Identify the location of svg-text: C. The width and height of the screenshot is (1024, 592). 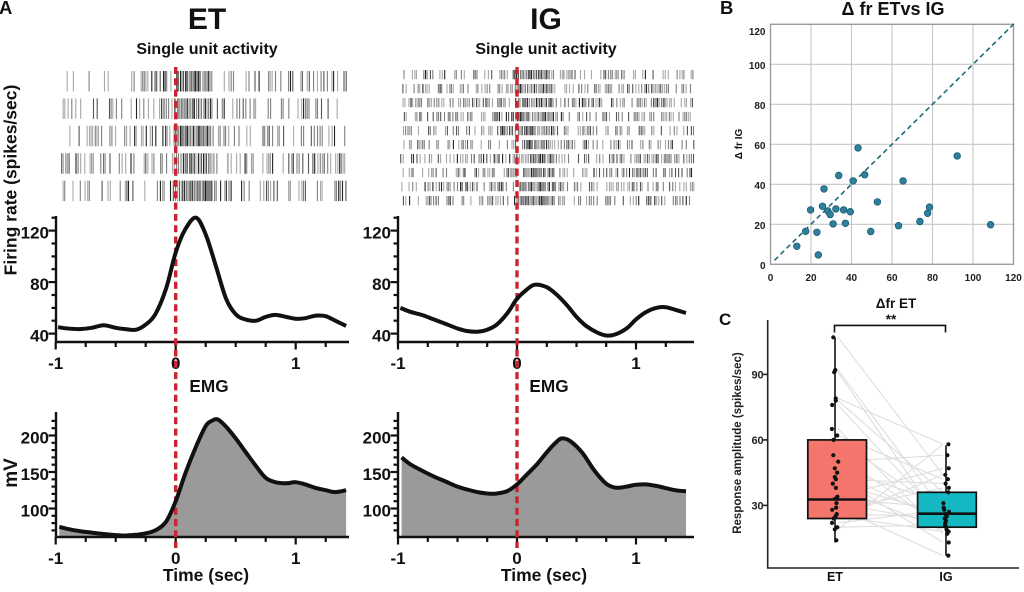
(725, 319).